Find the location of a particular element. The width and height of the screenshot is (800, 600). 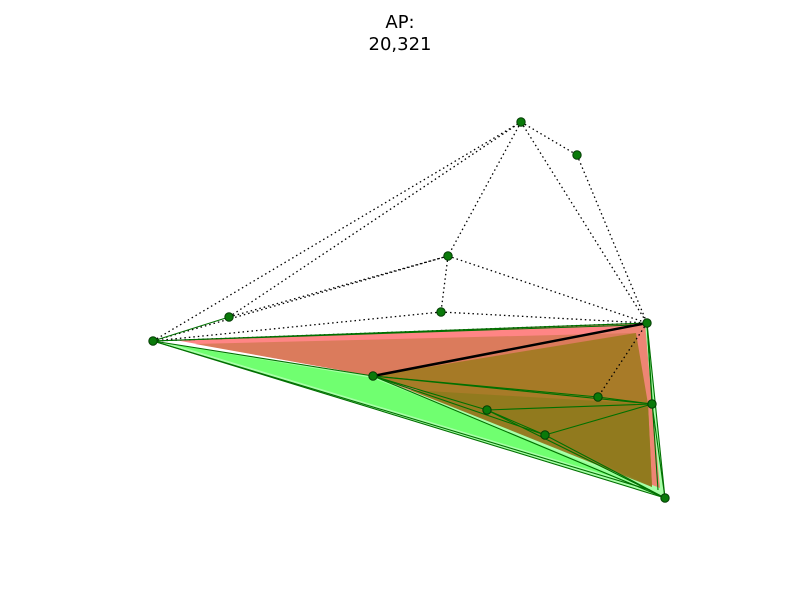

highlight-edge is located at coordinates (510, 349).